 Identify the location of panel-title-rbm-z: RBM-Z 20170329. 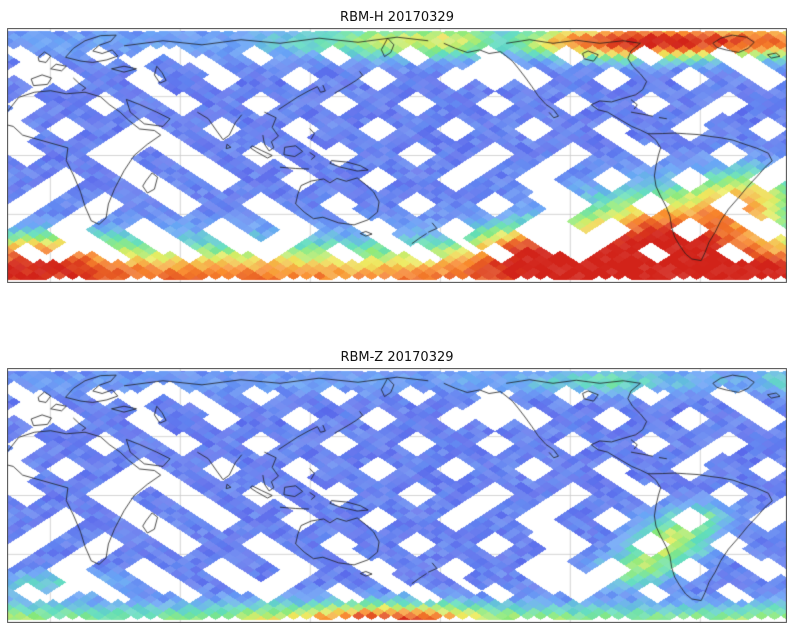
(397, 357).